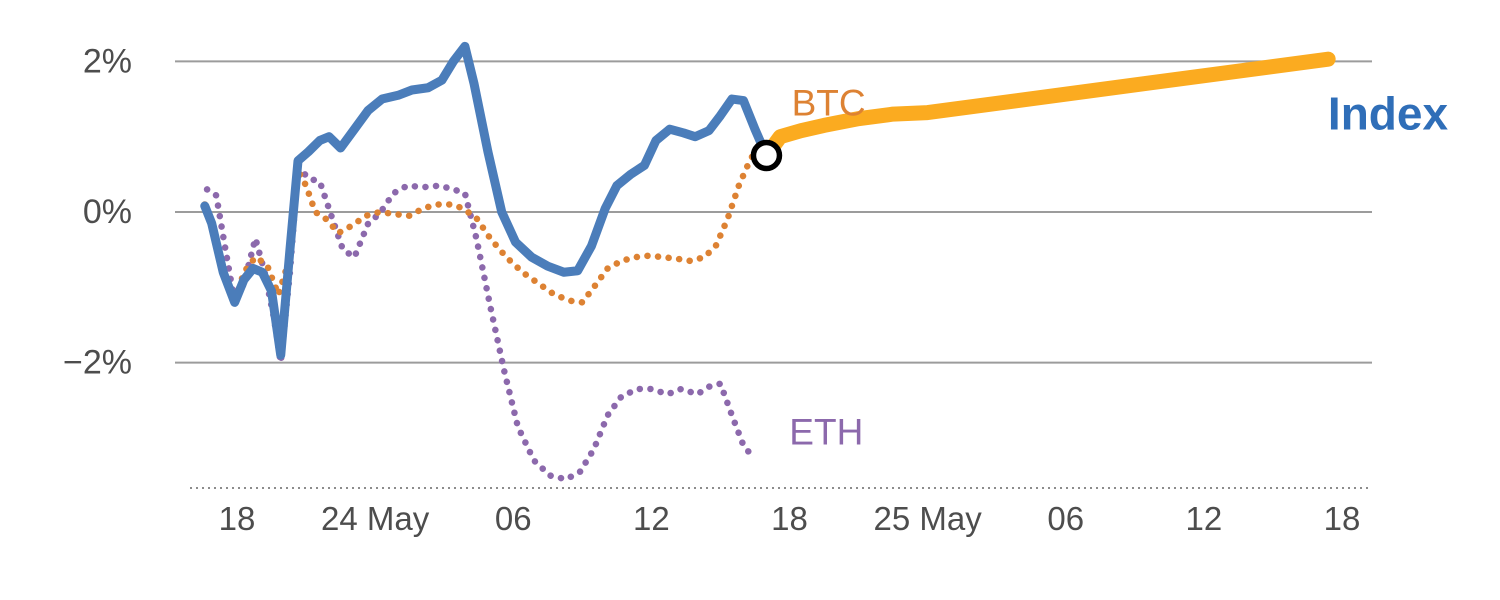  Describe the element at coordinates (97, 363) in the screenshot. I see `y-tick-label: −2%` at that location.